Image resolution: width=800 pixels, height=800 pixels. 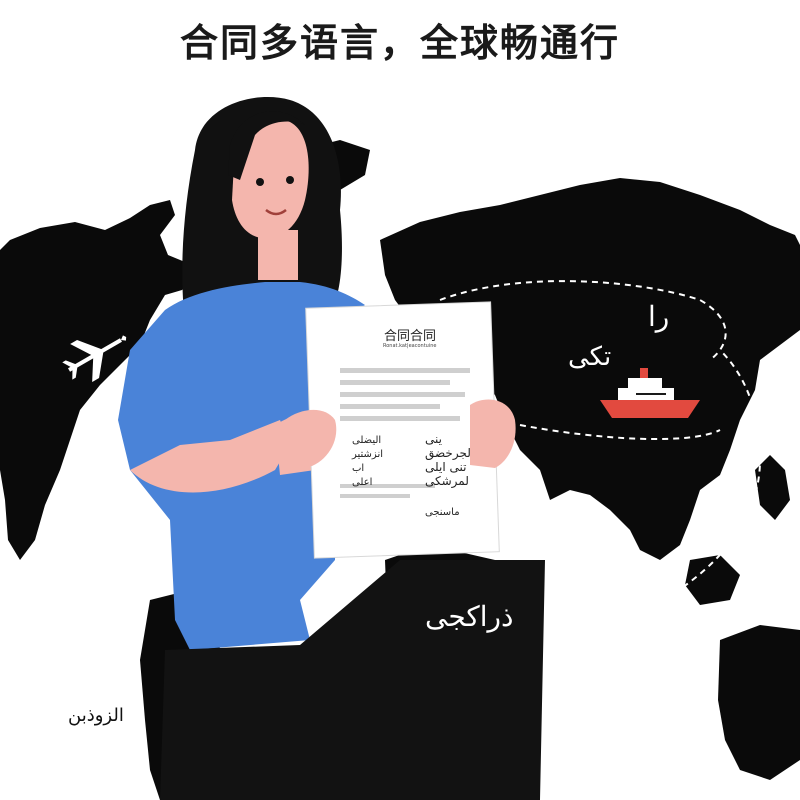 What do you see at coordinates (278, 255) in the screenshot?
I see `neck` at bounding box center [278, 255].